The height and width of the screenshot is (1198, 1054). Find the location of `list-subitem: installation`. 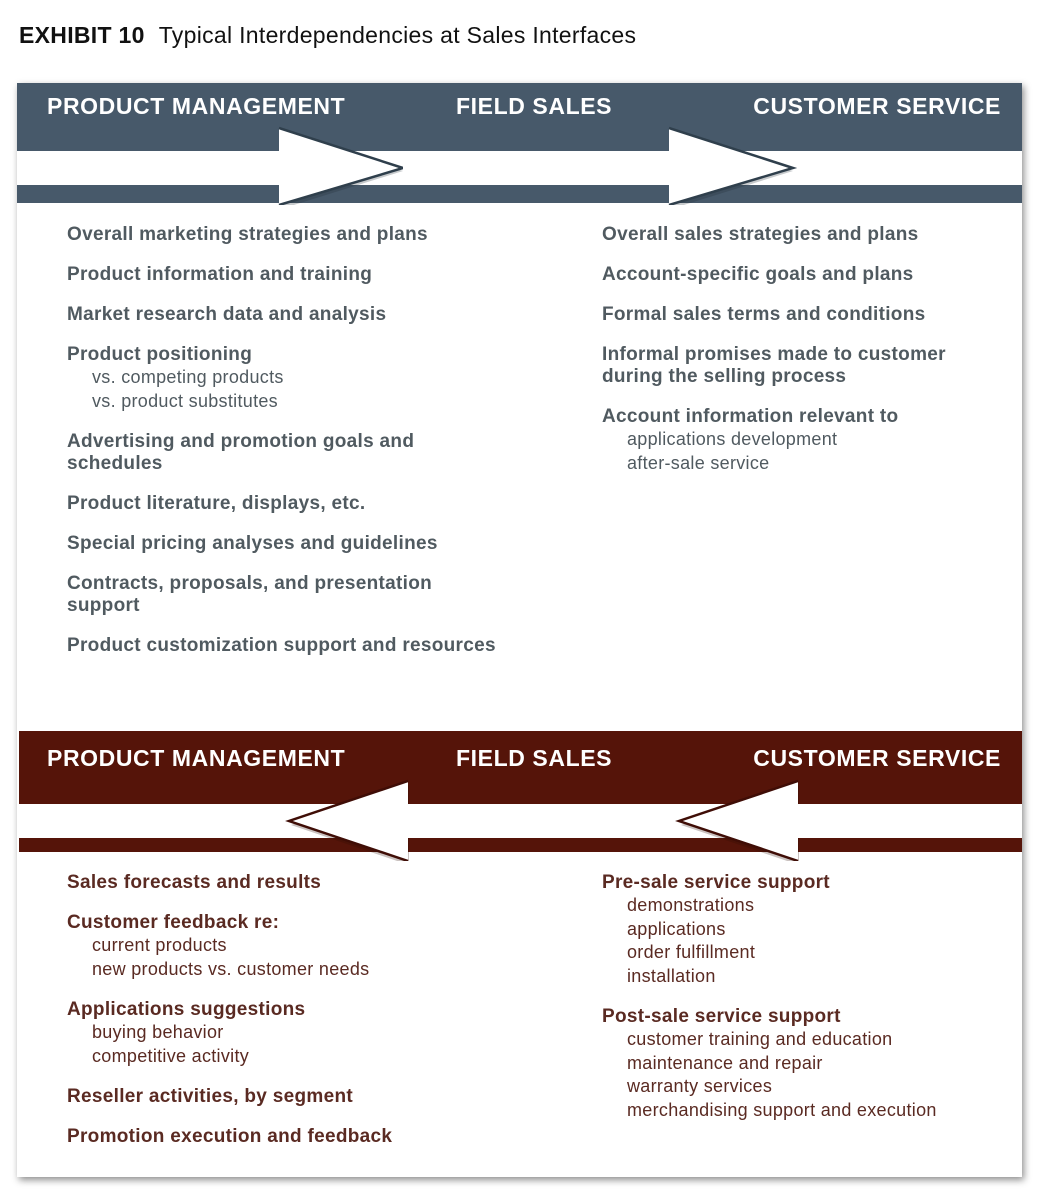

list-subitem: installation is located at coordinates (671, 975).